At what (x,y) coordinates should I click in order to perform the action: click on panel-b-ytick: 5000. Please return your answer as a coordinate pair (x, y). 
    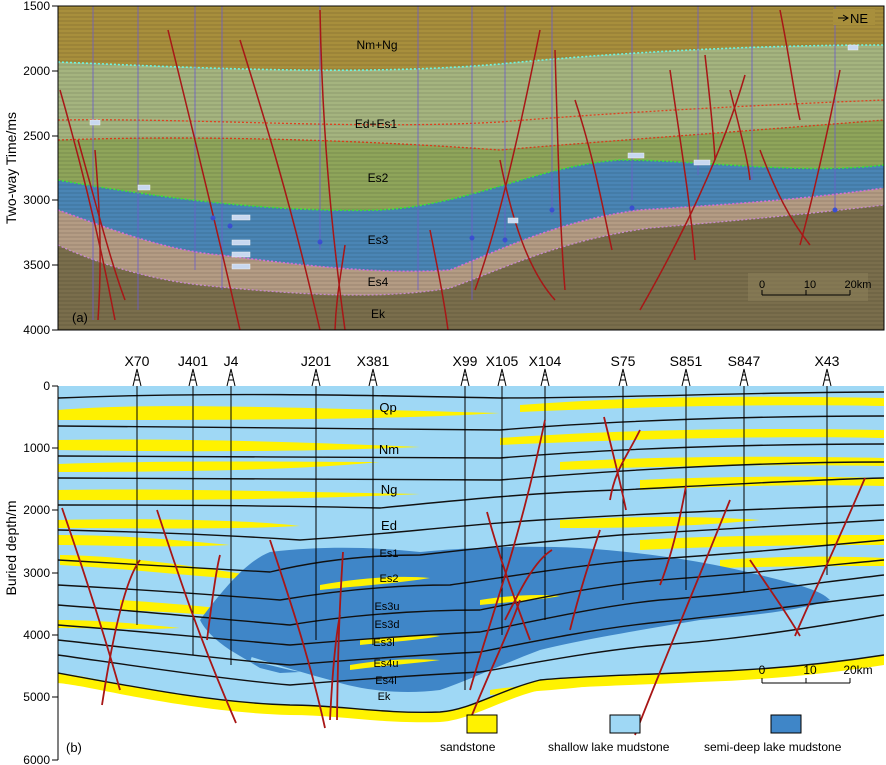
    Looking at the image, I should click on (36, 697).